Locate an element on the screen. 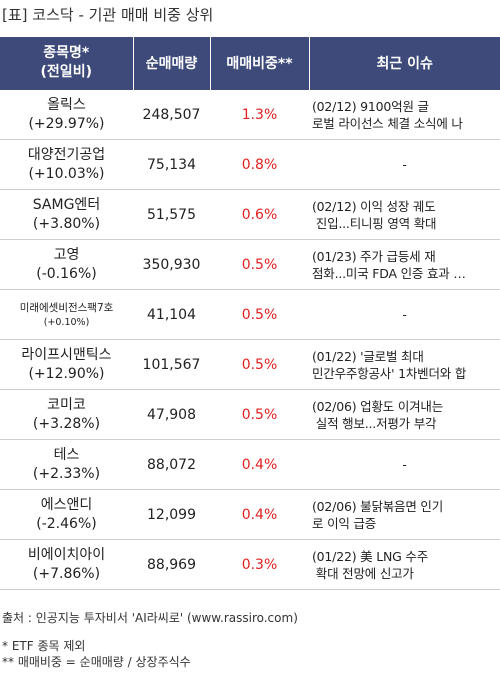 The height and width of the screenshot is (675, 500). stock-name: 미래에셋비전스팩7호 is located at coordinates (66, 308).